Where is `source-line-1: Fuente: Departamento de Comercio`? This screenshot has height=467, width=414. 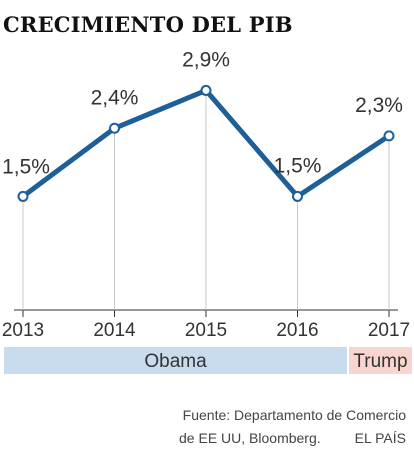 source-line-1: Fuente: Departamento de Comercio is located at coordinates (294, 415).